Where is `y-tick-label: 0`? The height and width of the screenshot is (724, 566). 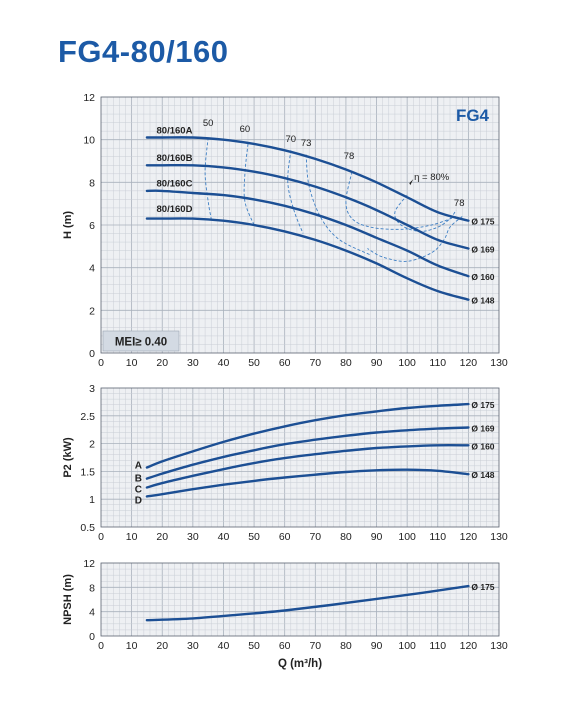 y-tick-label: 0 is located at coordinates (92, 637).